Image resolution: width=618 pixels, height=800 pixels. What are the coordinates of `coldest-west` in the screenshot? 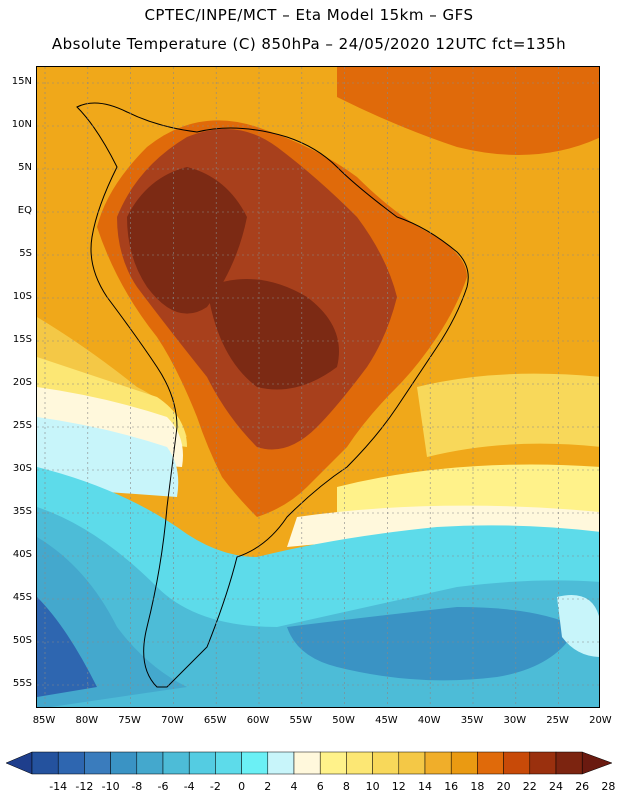 It's located at (67, 647).